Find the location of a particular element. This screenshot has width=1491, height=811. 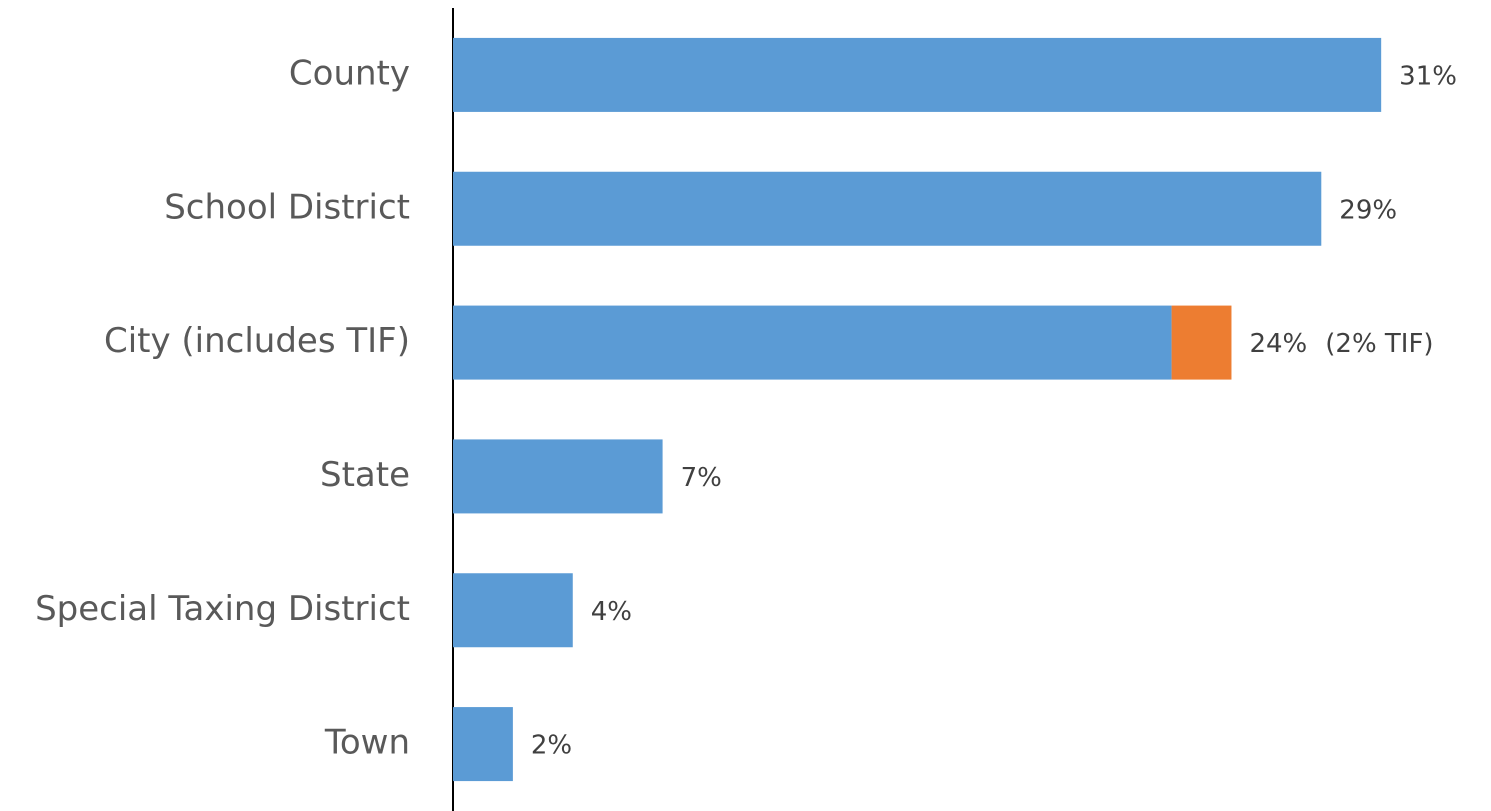

value-label: 7% is located at coordinates (701, 478).